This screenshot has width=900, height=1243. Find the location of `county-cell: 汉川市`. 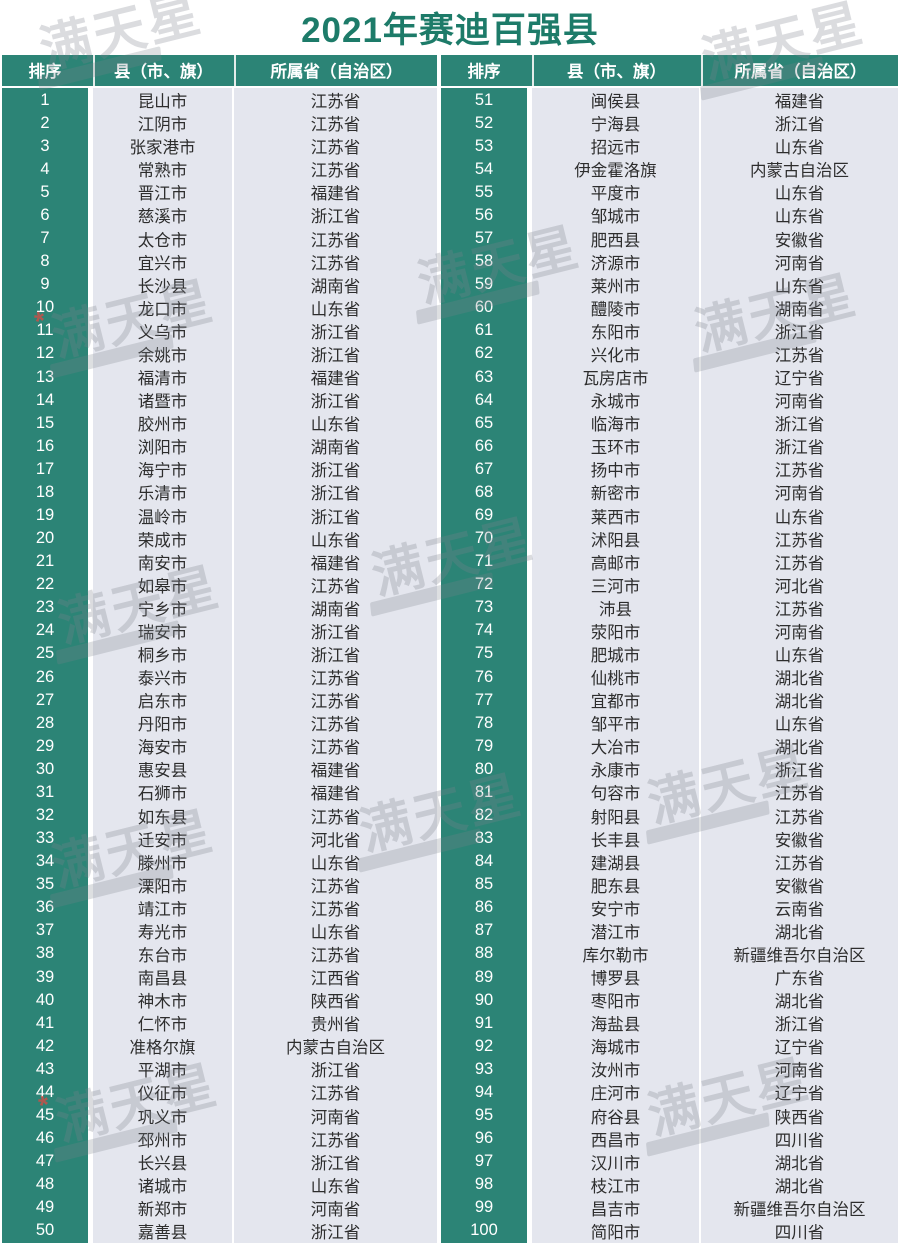

county-cell: 汉川市 is located at coordinates (615, 1161).